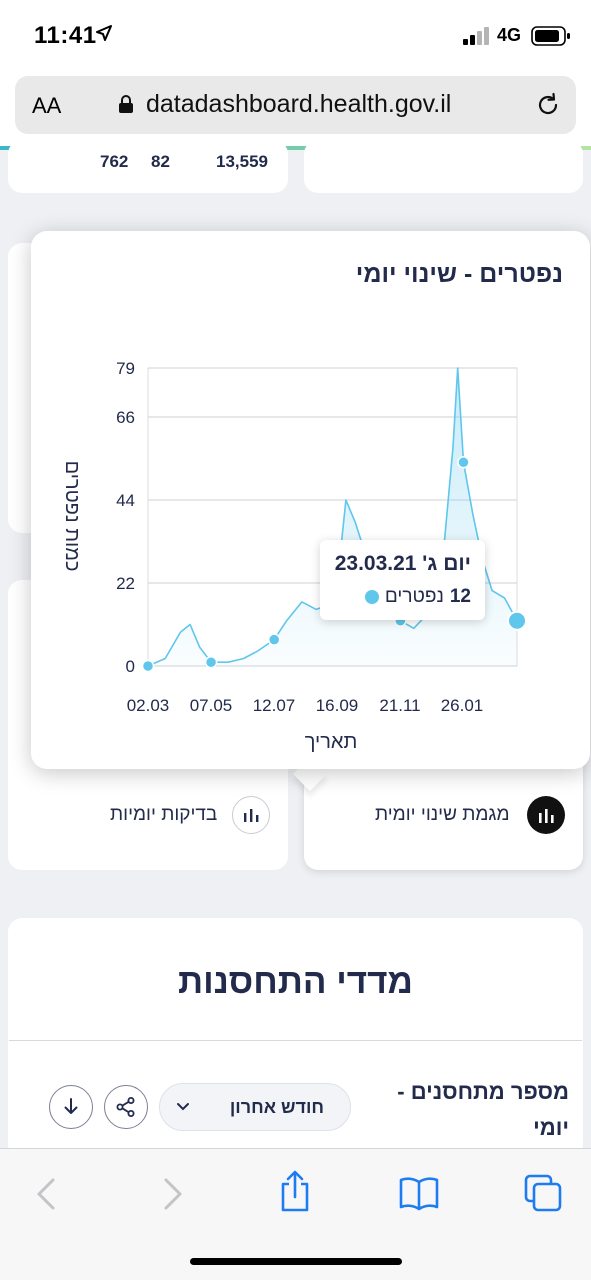 This screenshot has width=591, height=1280. I want to click on tab-daily-tests: בדיקות יומיות, so click(164, 814).